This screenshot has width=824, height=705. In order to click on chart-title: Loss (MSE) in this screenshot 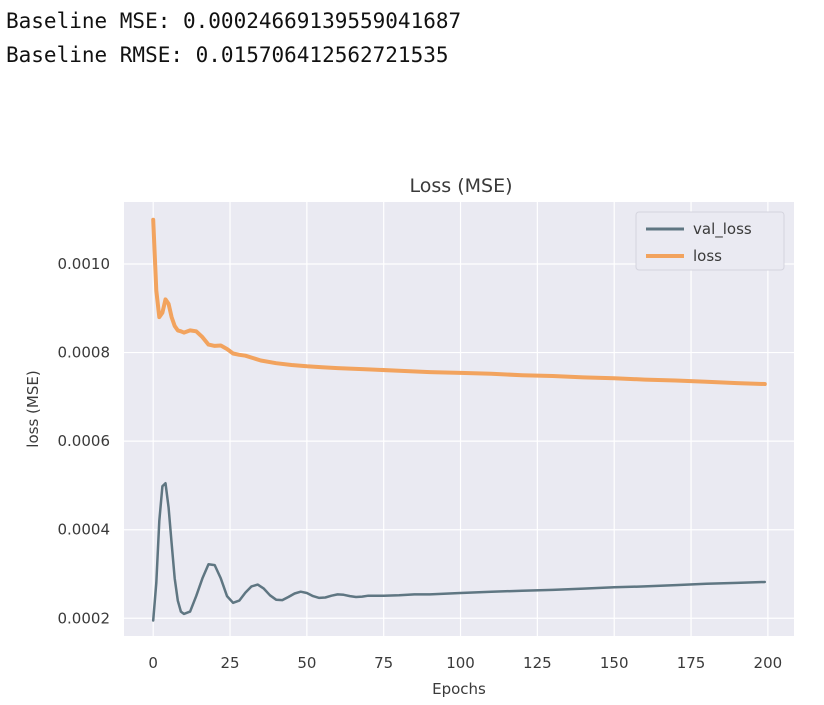, I will do `click(461, 186)`.